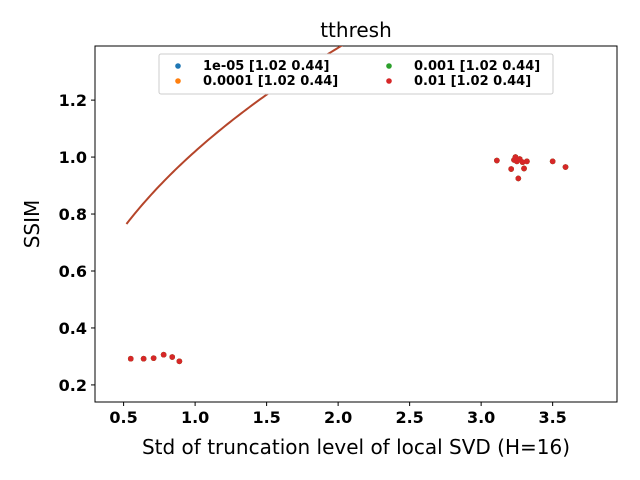  Describe the element at coordinates (266, 417) in the screenshot. I see `x-tick-label: 1.5` at that location.